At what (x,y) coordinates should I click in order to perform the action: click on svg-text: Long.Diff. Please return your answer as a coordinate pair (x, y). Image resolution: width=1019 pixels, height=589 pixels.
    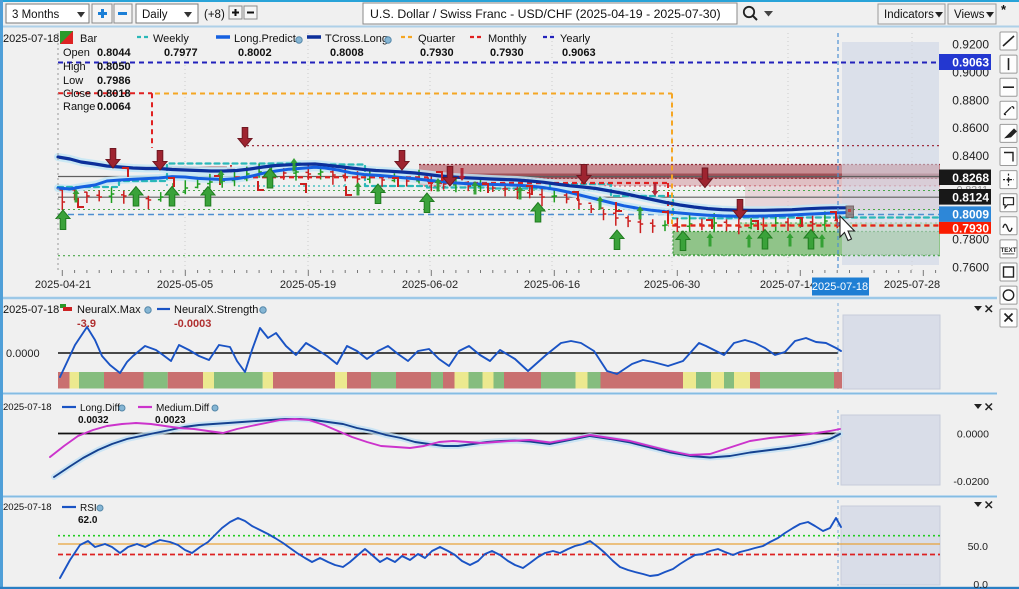
    Looking at the image, I should click on (100, 408).